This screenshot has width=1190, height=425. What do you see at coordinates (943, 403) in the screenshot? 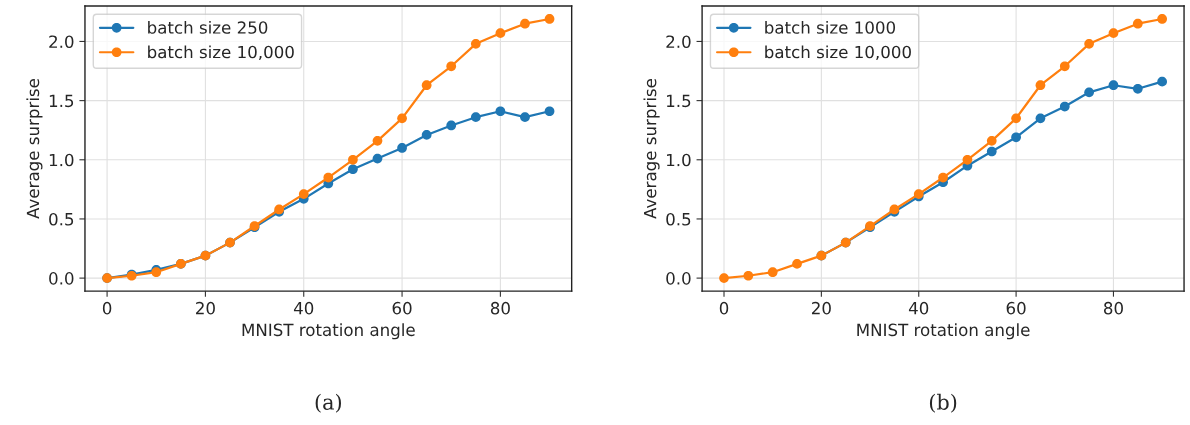
I see `text: (b)` at bounding box center [943, 403].